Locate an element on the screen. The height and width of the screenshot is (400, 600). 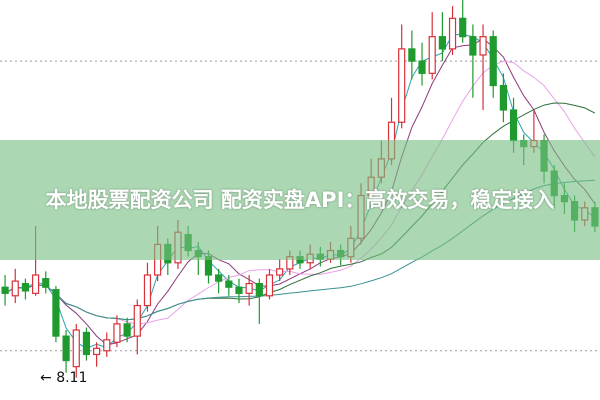
low-price-label: ← 8.11 is located at coordinates (64, 378).